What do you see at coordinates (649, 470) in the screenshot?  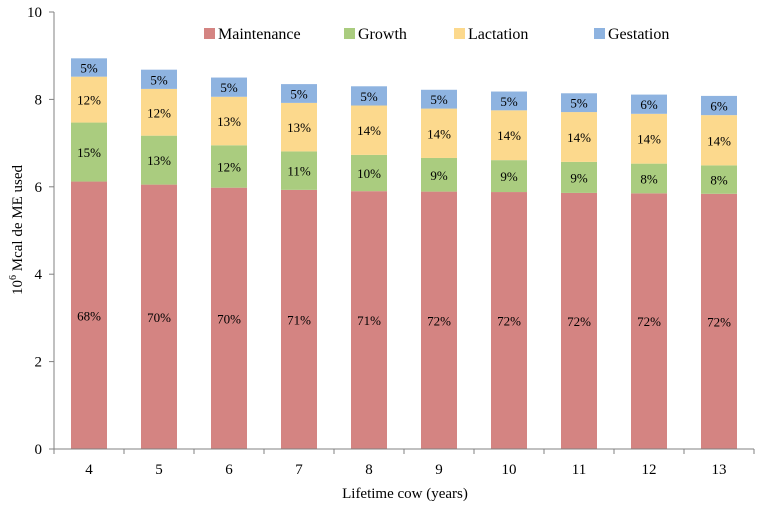 I see `x-tick-label: 12` at bounding box center [649, 470].